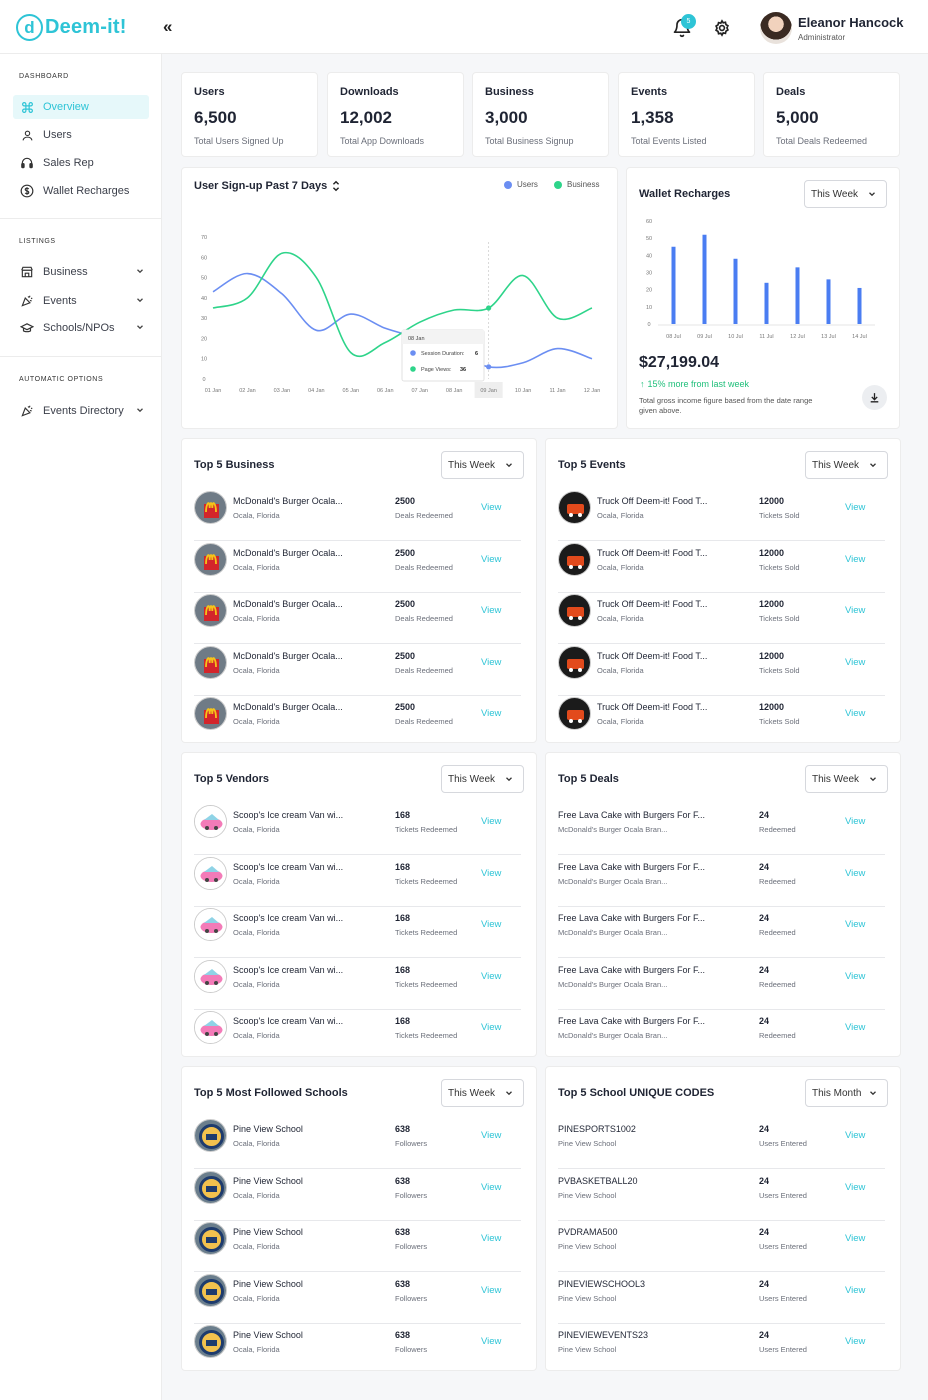 The height and width of the screenshot is (1400, 928). Describe the element at coordinates (204, 319) in the screenshot. I see `y-tick-label: 30` at that location.